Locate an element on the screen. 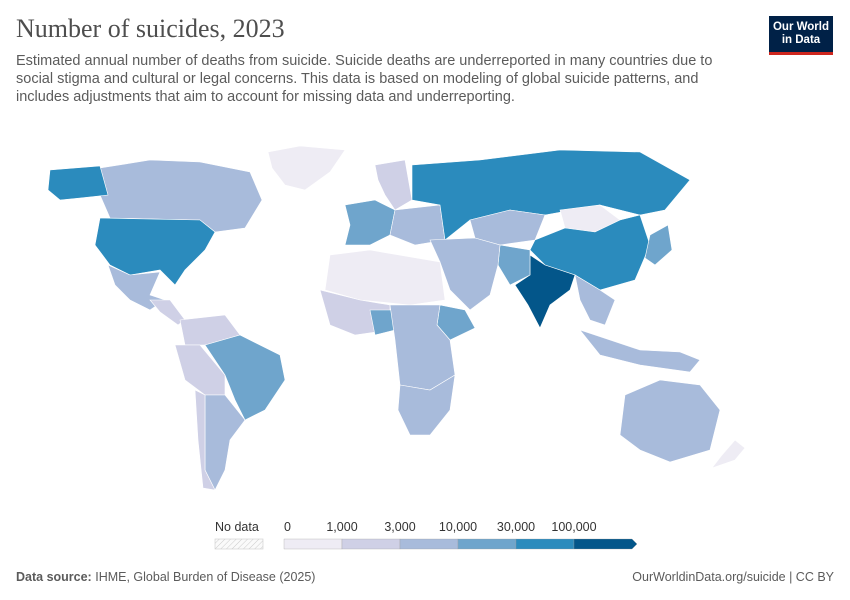  country-eastern-europe is located at coordinates (417, 225).